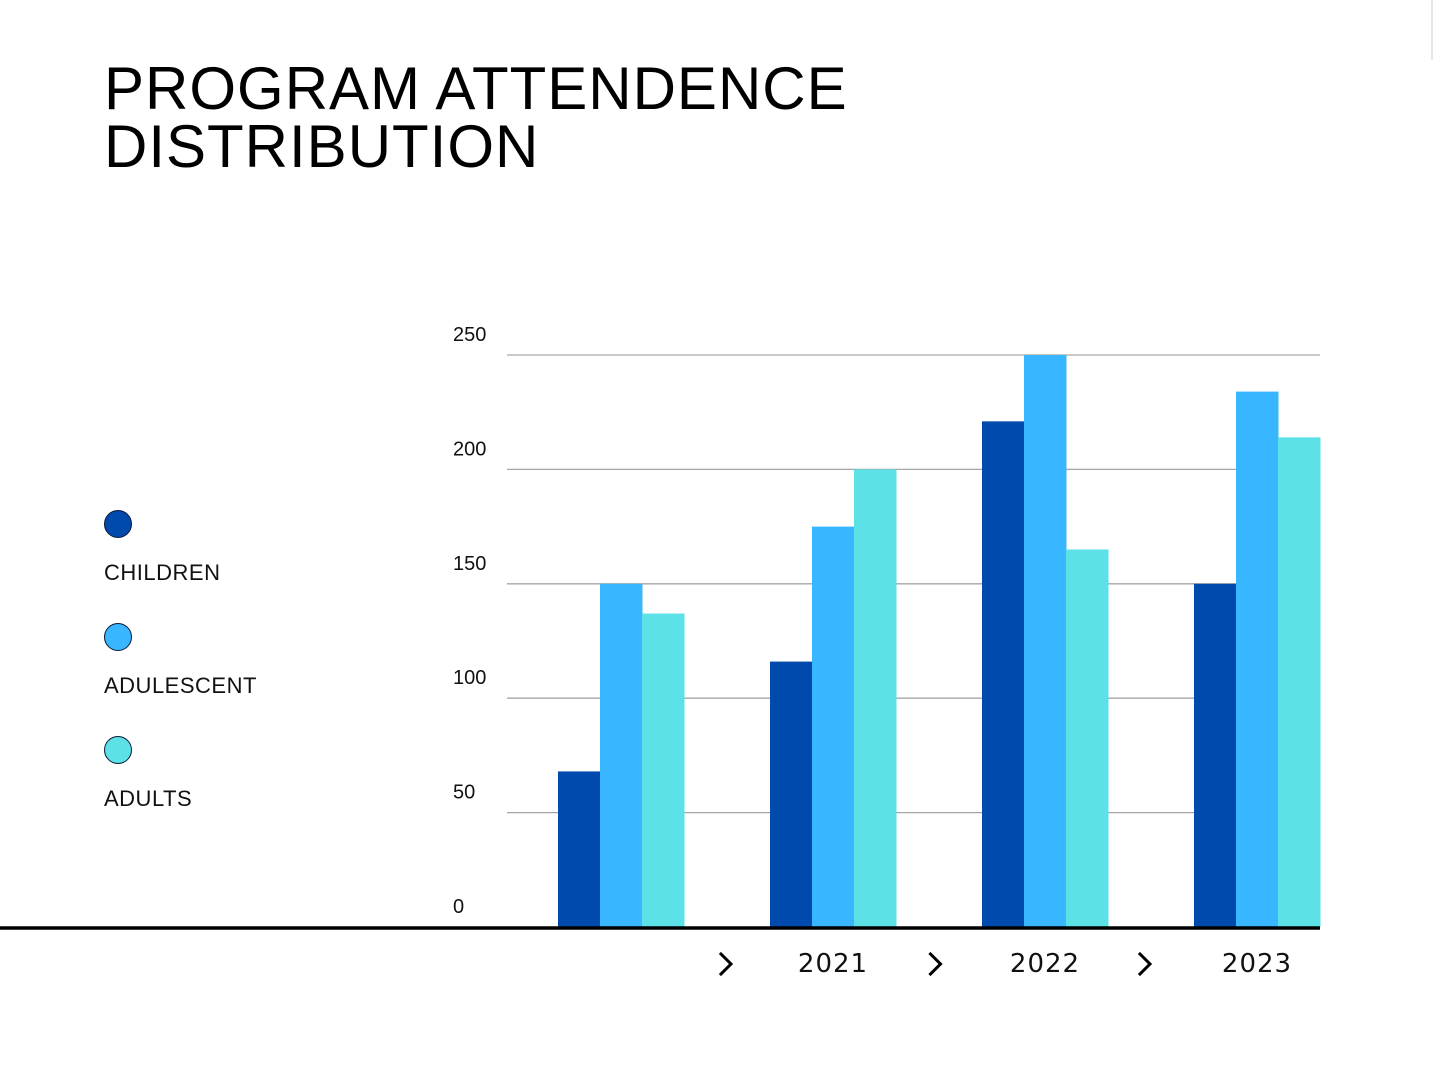 Image resolution: width=1433 pixels, height=1071 pixels. I want to click on y-tick-label-100: 100, so click(469, 678).